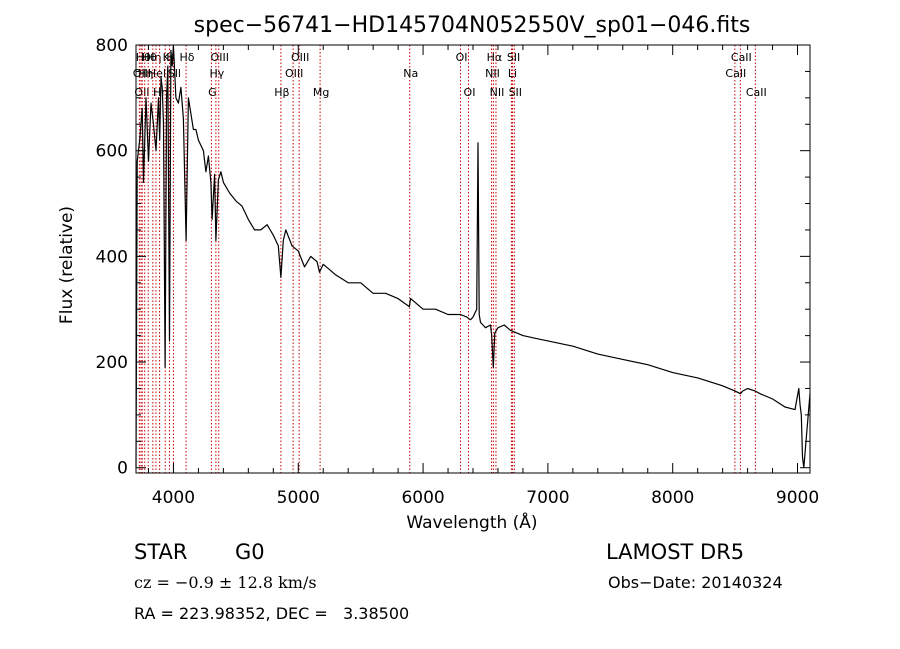  What do you see at coordinates (161, 552) in the screenshot?
I see `object-class: STAR` at bounding box center [161, 552].